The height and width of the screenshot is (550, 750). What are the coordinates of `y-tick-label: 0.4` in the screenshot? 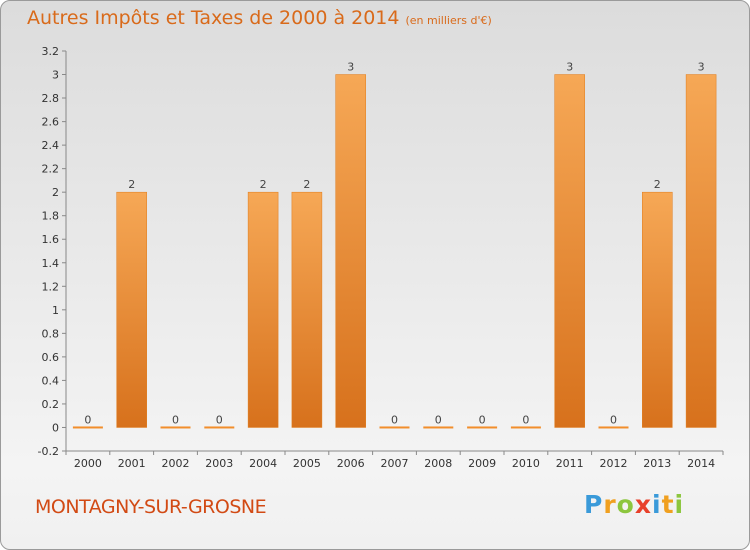 It's located at (51, 380).